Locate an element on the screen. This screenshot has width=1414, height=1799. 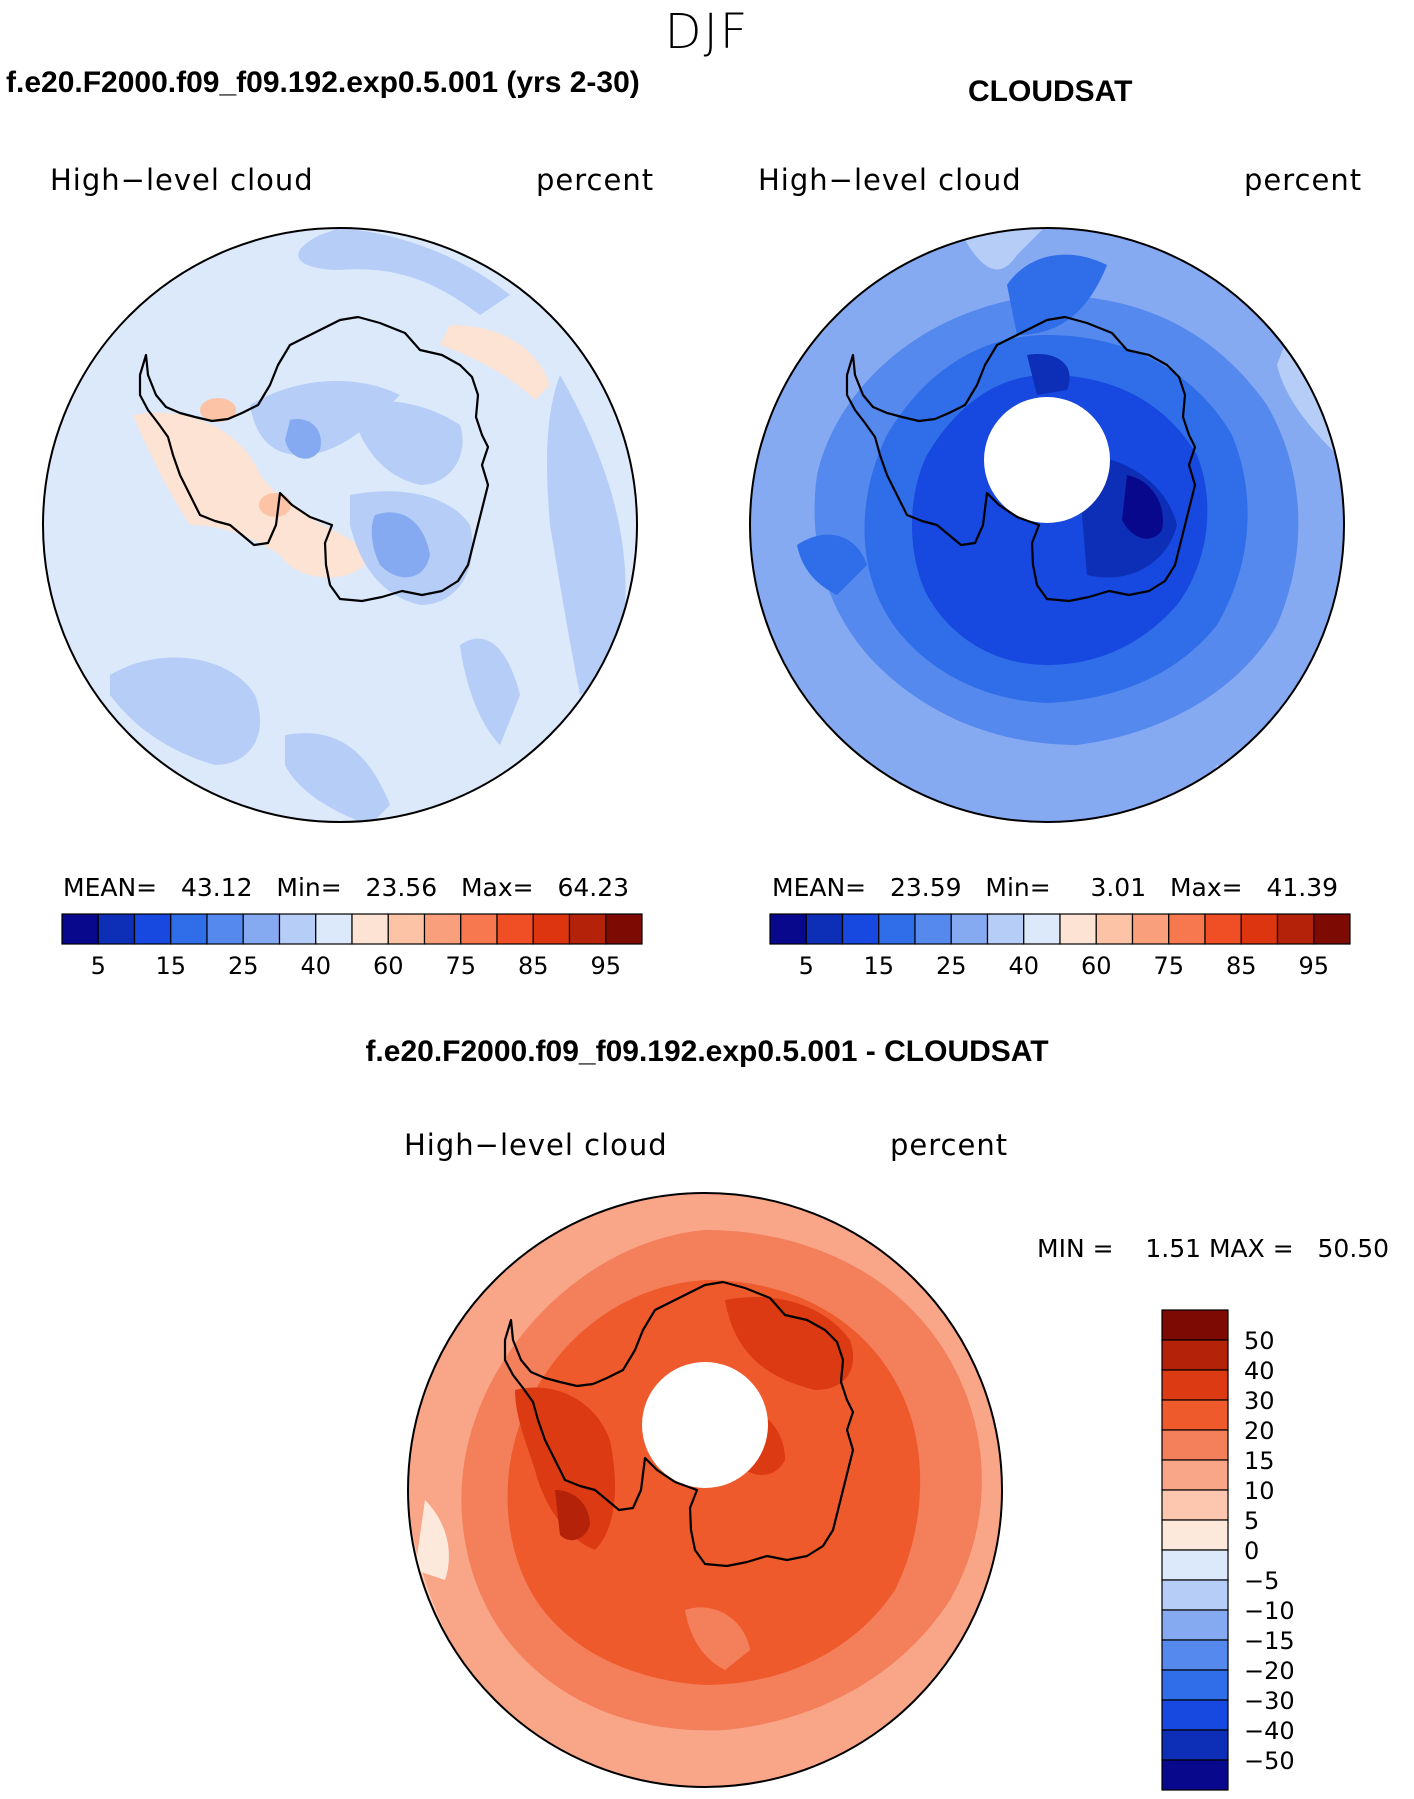
model-colorbar-tick-label: 15 is located at coordinates (170, 966).